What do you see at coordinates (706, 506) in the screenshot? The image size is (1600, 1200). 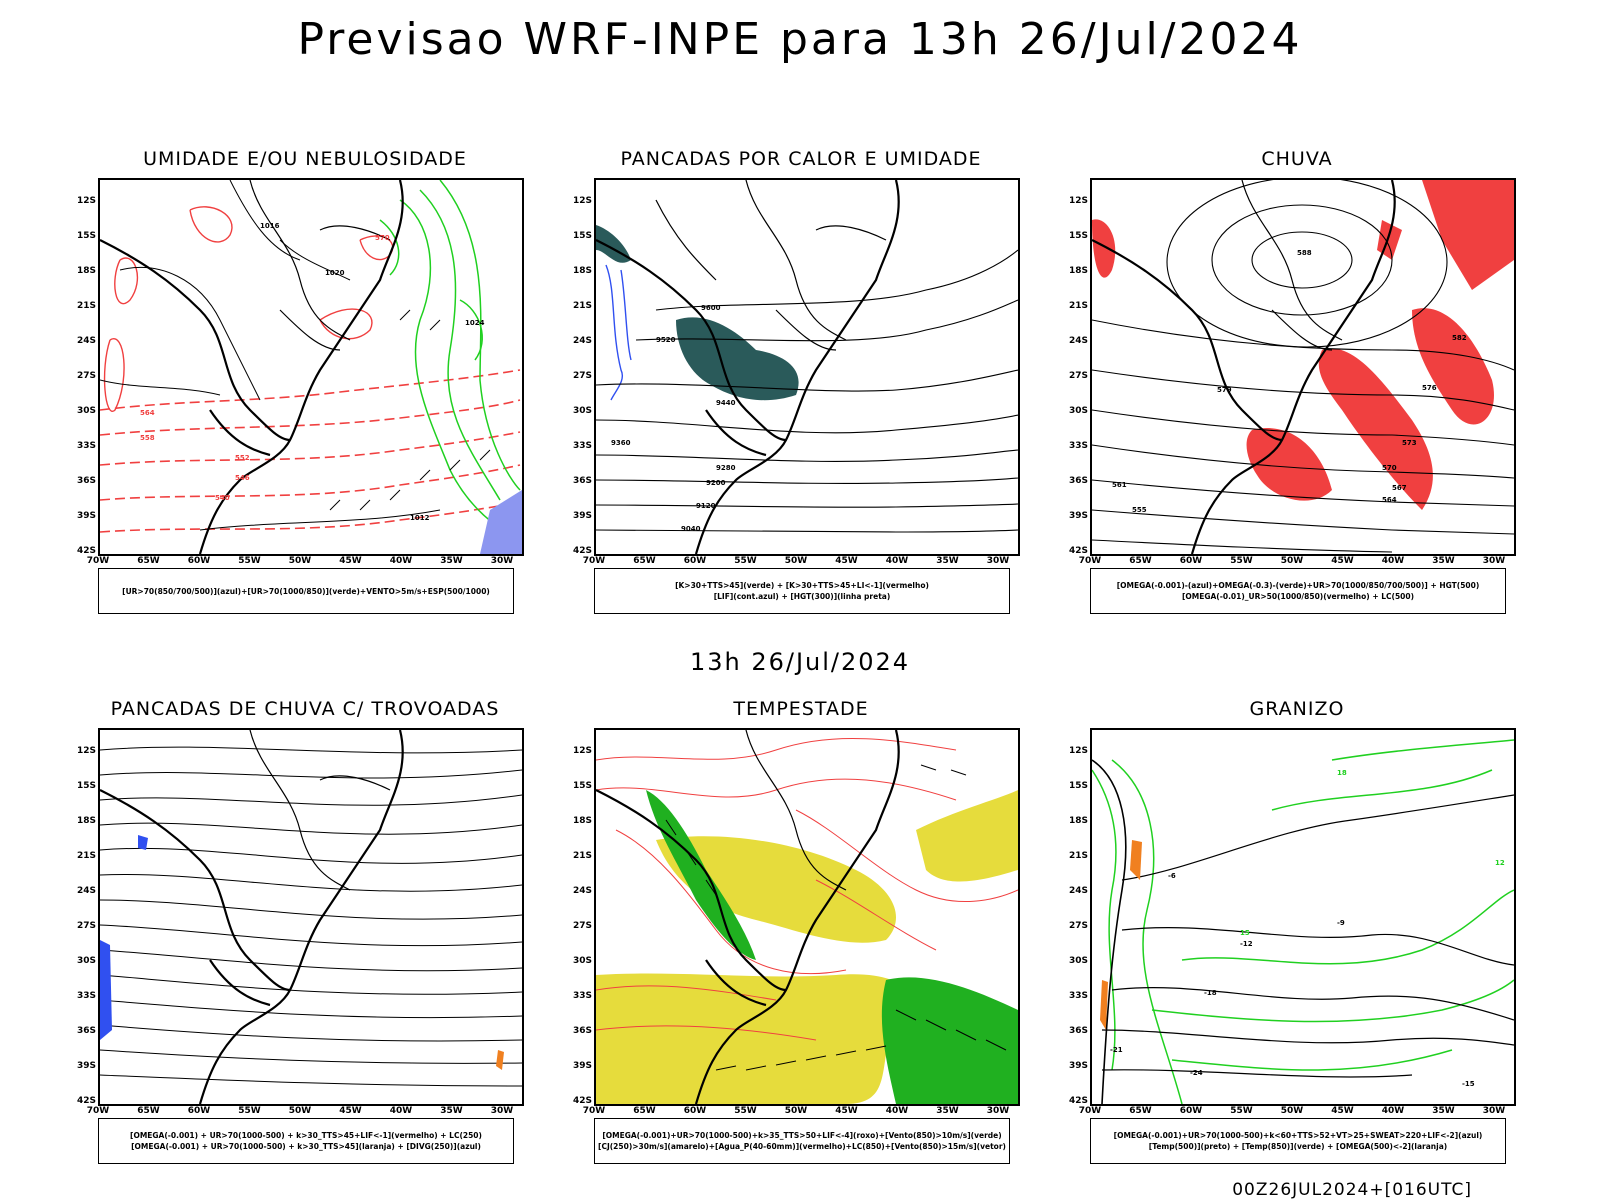 I see `contour-label: 9120` at bounding box center [706, 506].